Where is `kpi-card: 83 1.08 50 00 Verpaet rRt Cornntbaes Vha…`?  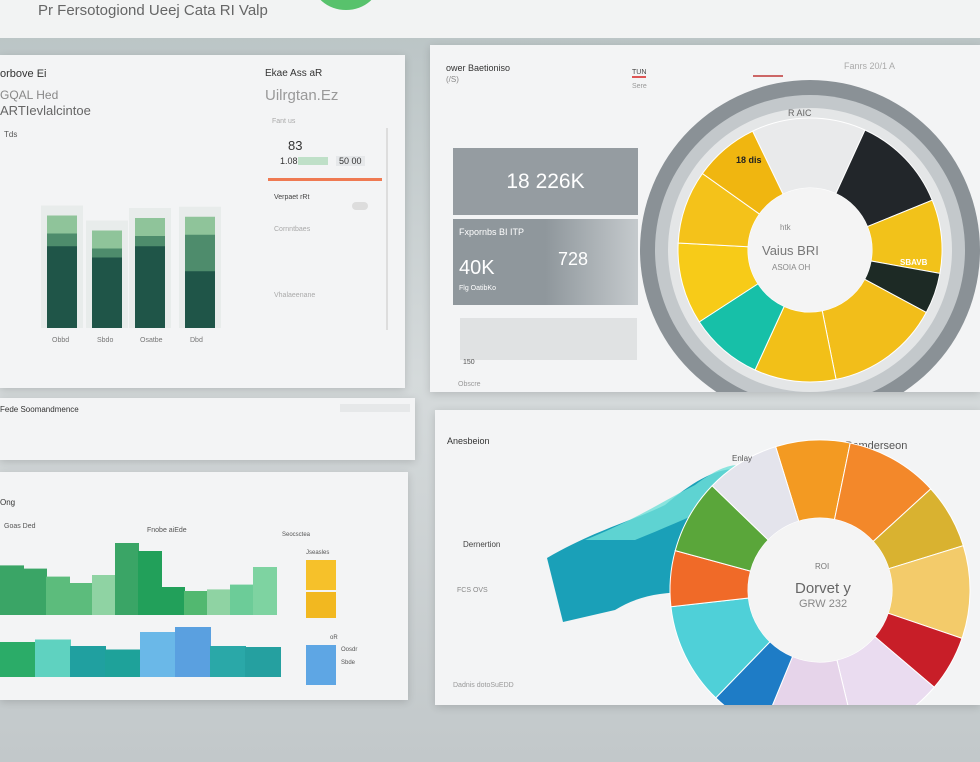 kpi-card: 83 1.08 50 00 Verpaet rRt Cornntbaes Vha… is located at coordinates (328, 229).